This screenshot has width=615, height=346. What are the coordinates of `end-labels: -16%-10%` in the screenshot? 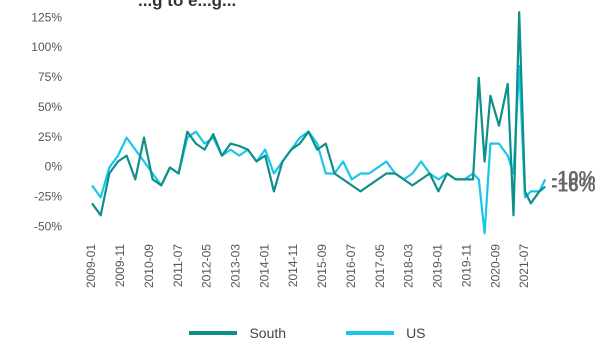 It's located at (573, 182).